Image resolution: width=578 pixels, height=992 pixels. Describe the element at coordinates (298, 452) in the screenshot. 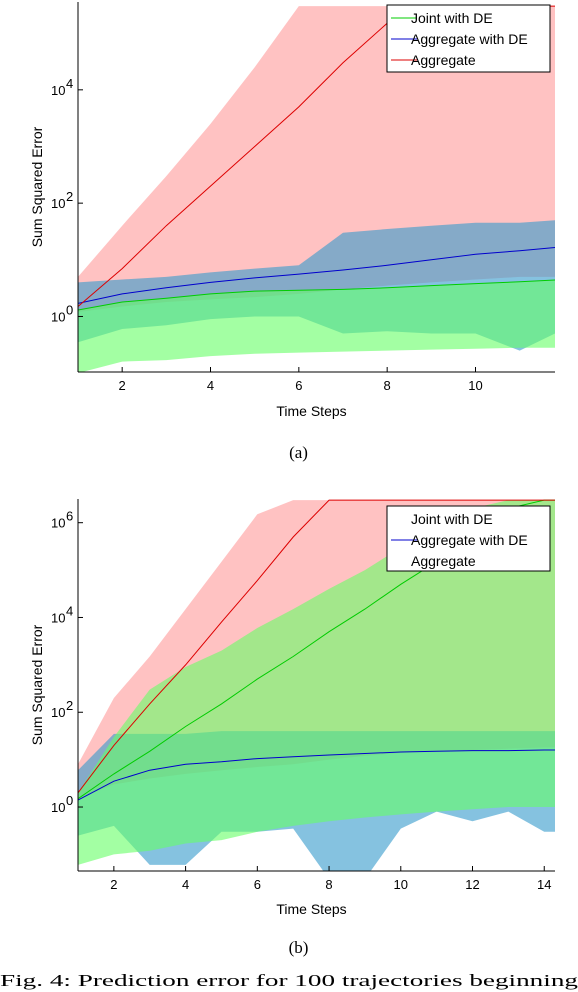

I see `panel-label: (a)` at that location.